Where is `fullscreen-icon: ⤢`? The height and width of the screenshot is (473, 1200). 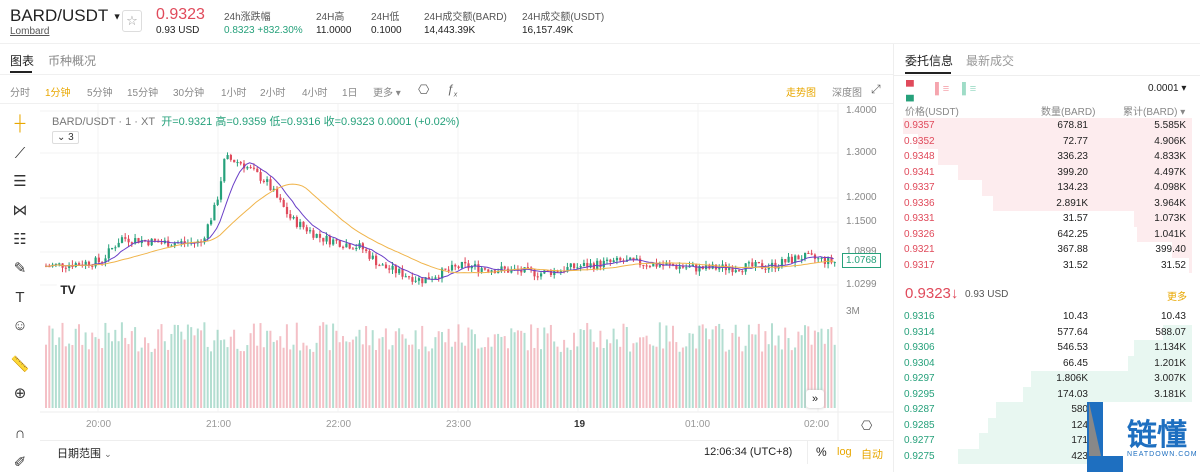
fullscreen-icon: ⤢ is located at coordinates (876, 89).